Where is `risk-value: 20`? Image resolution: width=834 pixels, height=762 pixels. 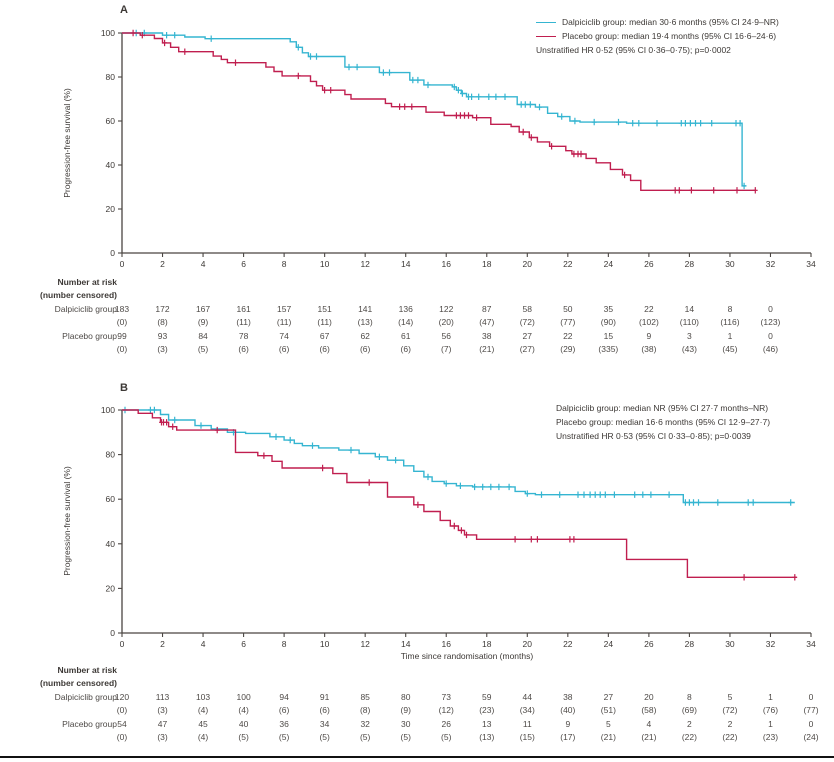
risk-value: 20 is located at coordinates (649, 697).